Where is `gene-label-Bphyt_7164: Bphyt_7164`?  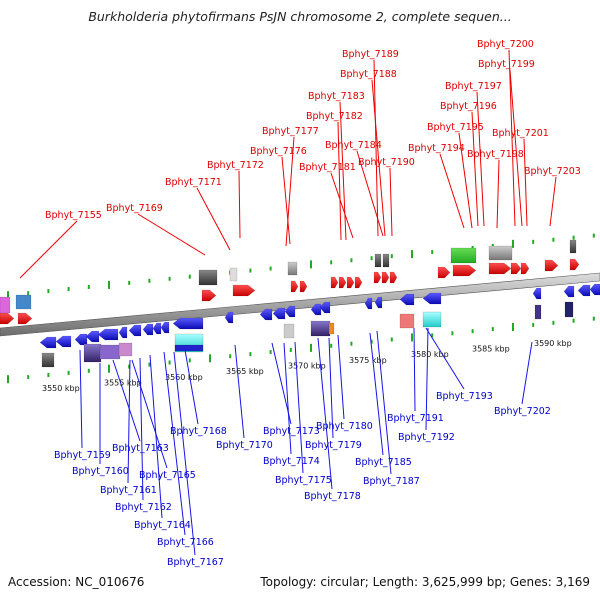 gene-label-Bphyt_7164: Bphyt_7164 is located at coordinates (162, 525).